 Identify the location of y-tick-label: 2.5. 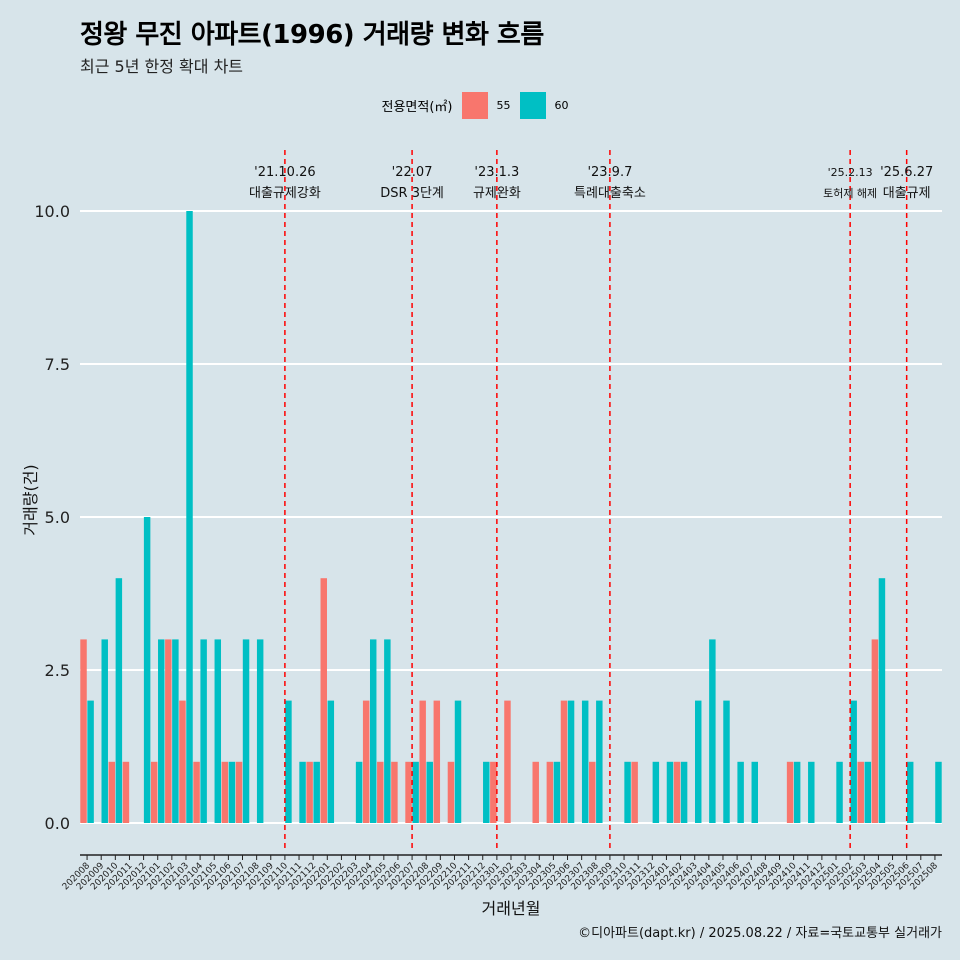
(57, 670).